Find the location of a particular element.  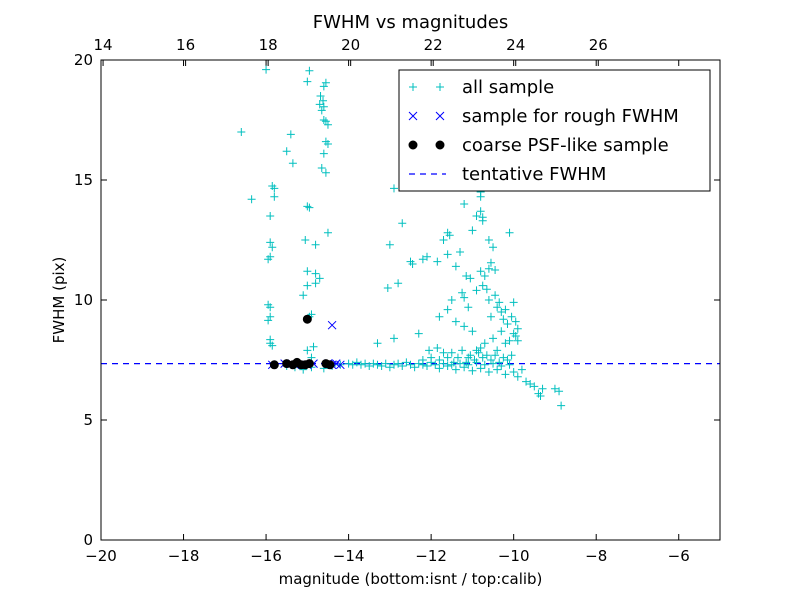

x-tick-label: −8 is located at coordinates (596, 556).